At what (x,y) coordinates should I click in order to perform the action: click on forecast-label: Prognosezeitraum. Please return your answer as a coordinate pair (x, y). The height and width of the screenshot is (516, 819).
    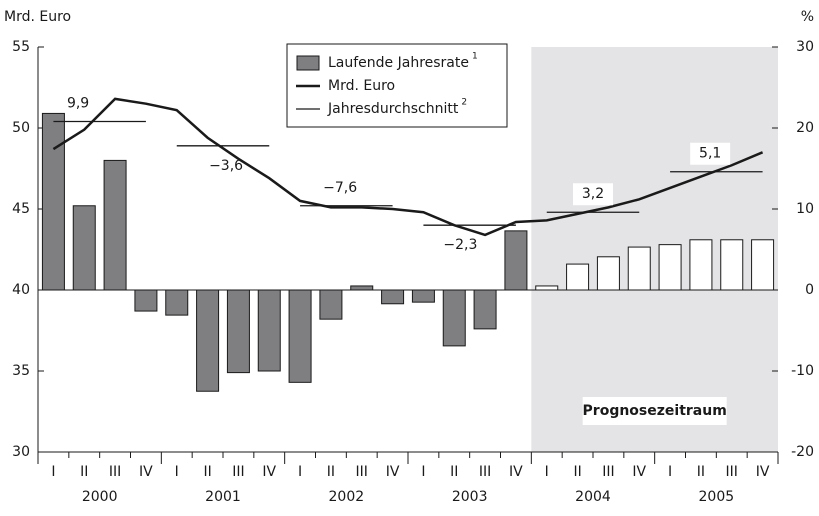
    Looking at the image, I should click on (655, 411).